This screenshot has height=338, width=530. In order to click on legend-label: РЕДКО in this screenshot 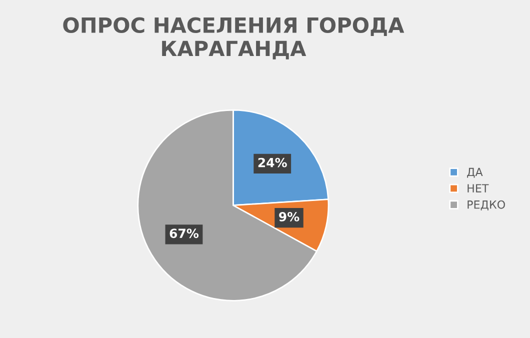, I will do `click(486, 205)`.